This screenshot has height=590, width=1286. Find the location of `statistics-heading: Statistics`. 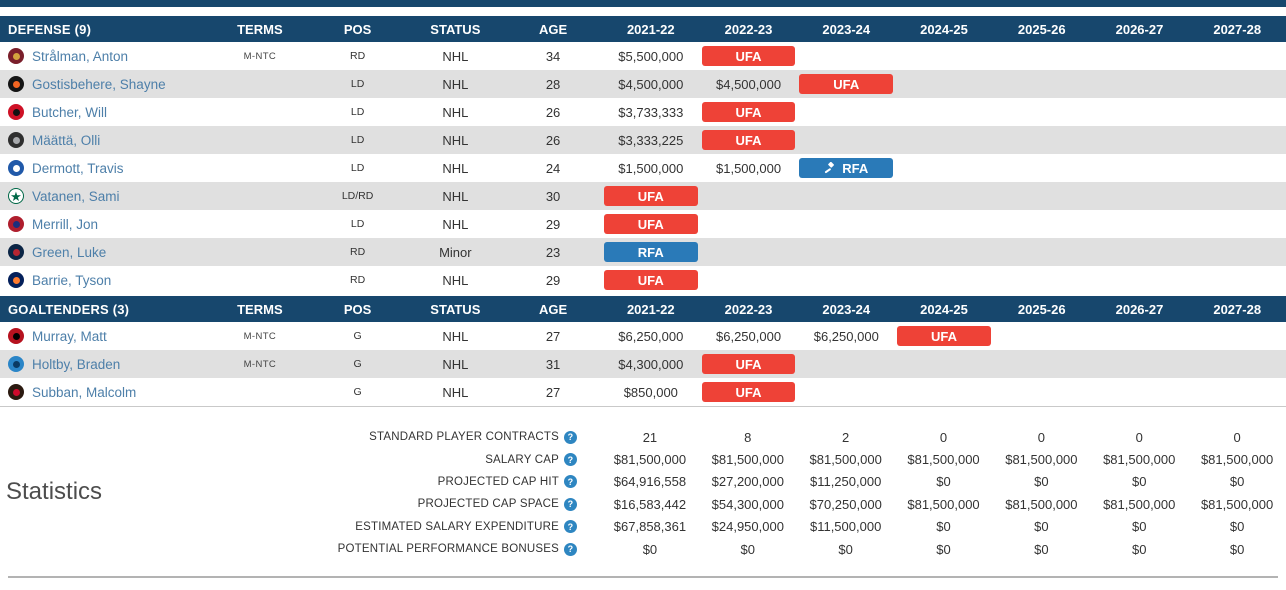

statistics-heading: Statistics is located at coordinates (54, 491).